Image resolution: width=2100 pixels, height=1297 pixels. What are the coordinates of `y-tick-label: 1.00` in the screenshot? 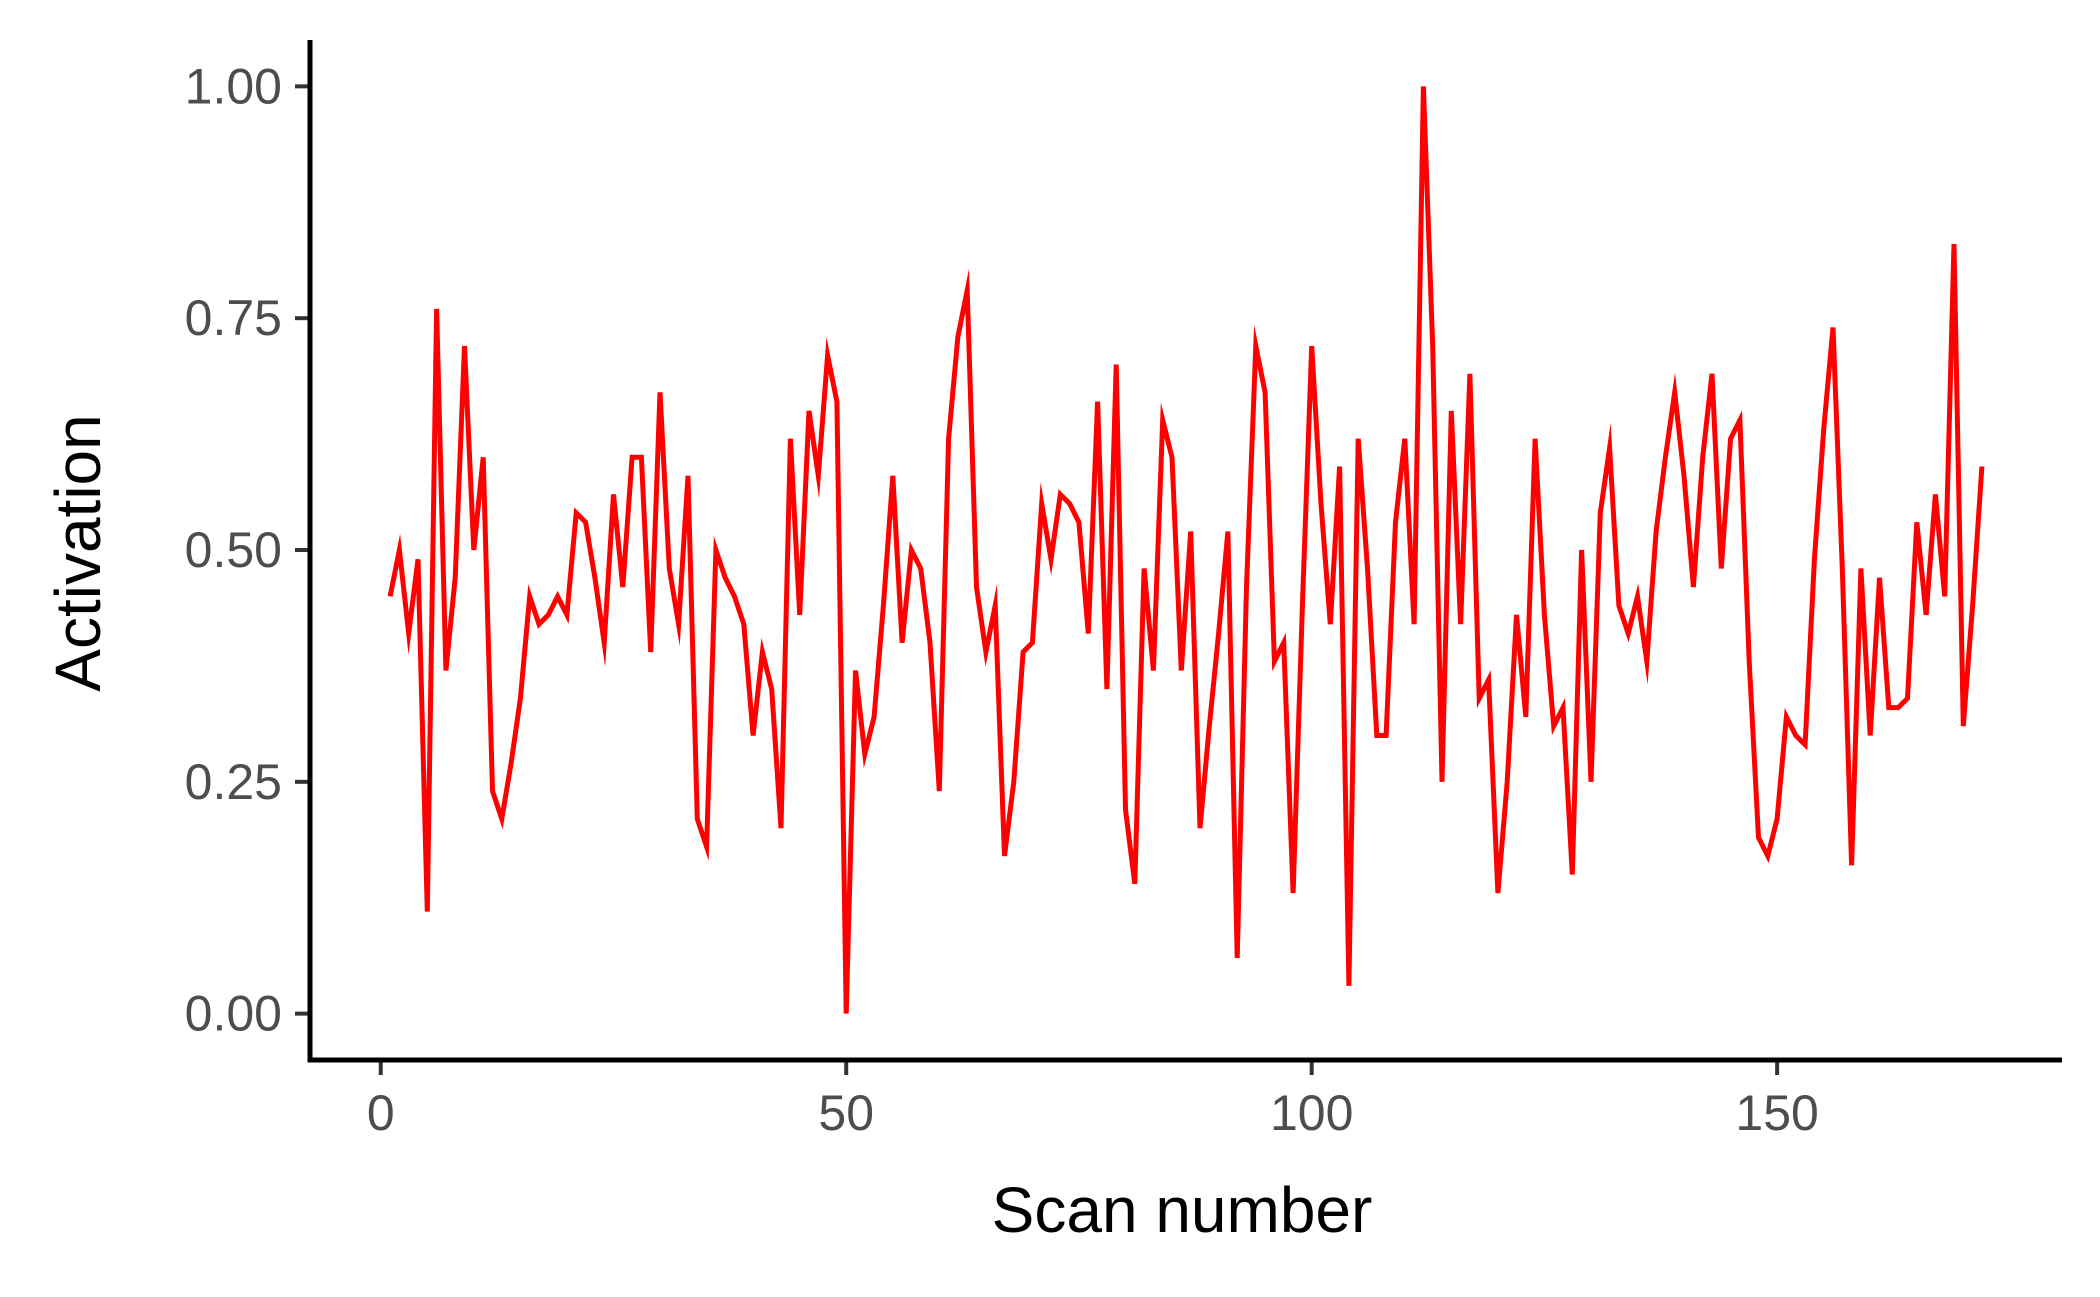 It's located at (233, 86).